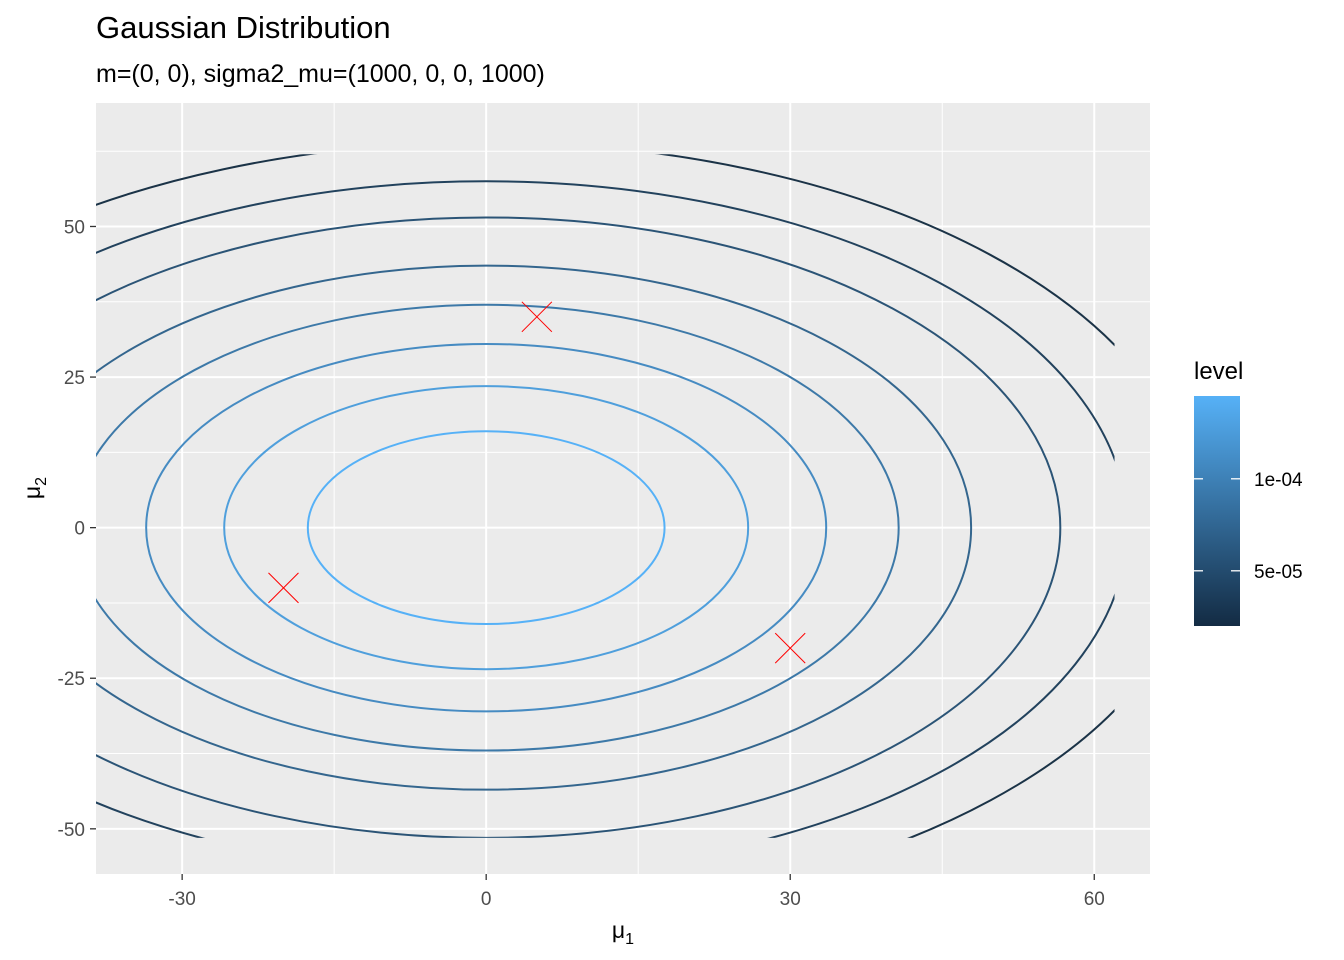 The image size is (1344, 960). What do you see at coordinates (41, 481) in the screenshot?
I see `y-axis-title-subscript: 2` at bounding box center [41, 481].